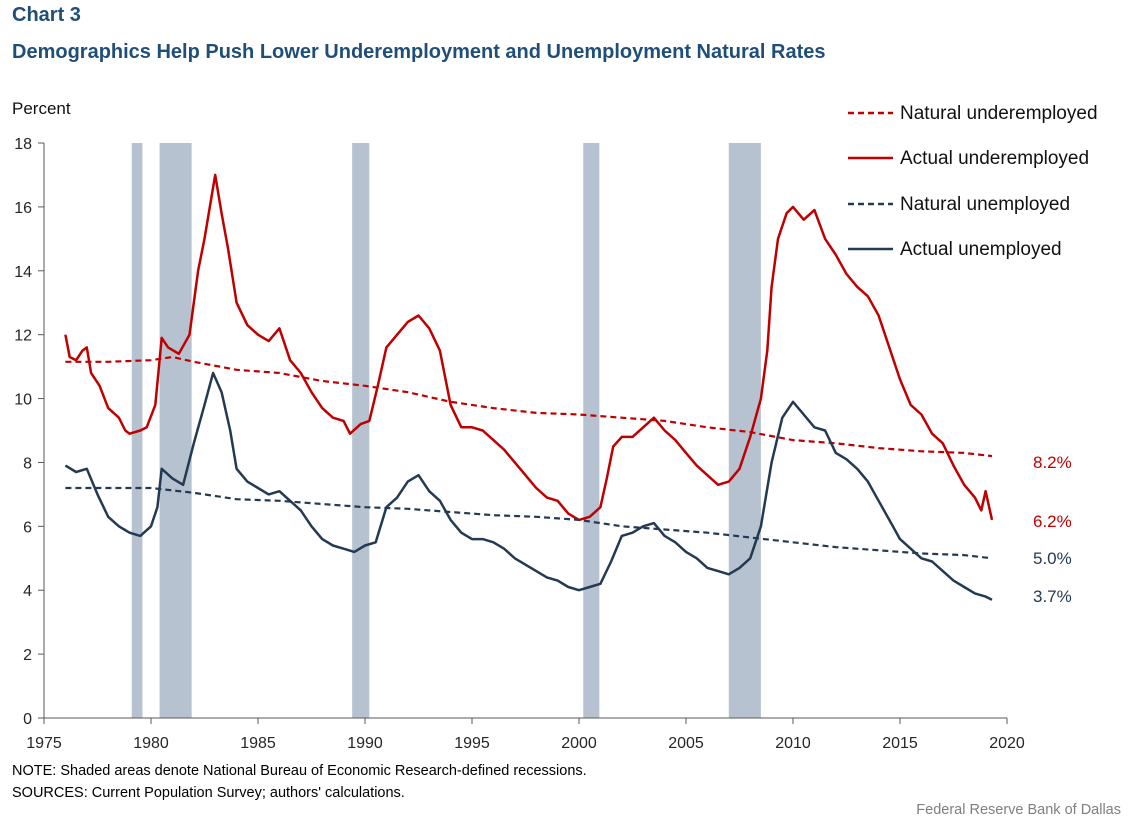 This screenshot has width=1138, height=826. Describe the element at coordinates (985, 204) in the screenshot. I see `legend-label-2: Natural unemployed` at that location.